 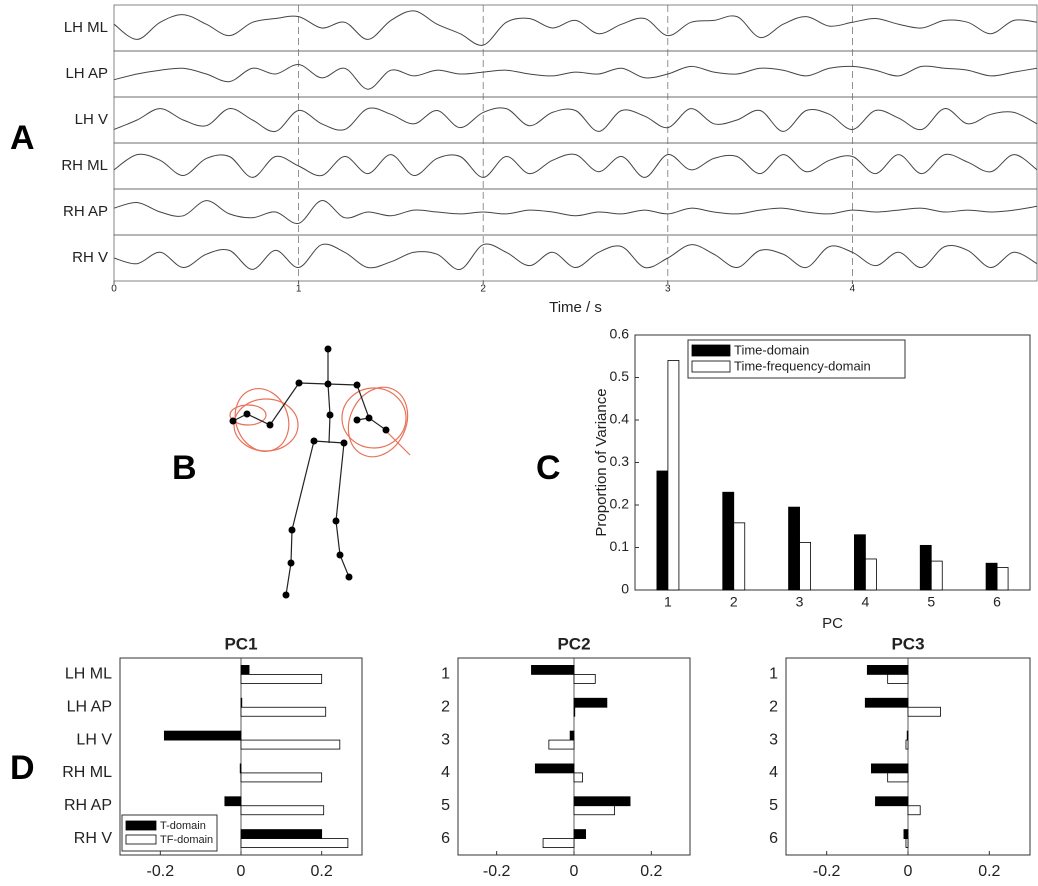 What do you see at coordinates (240, 643) in the screenshot?
I see `chart-title: PC1` at bounding box center [240, 643].